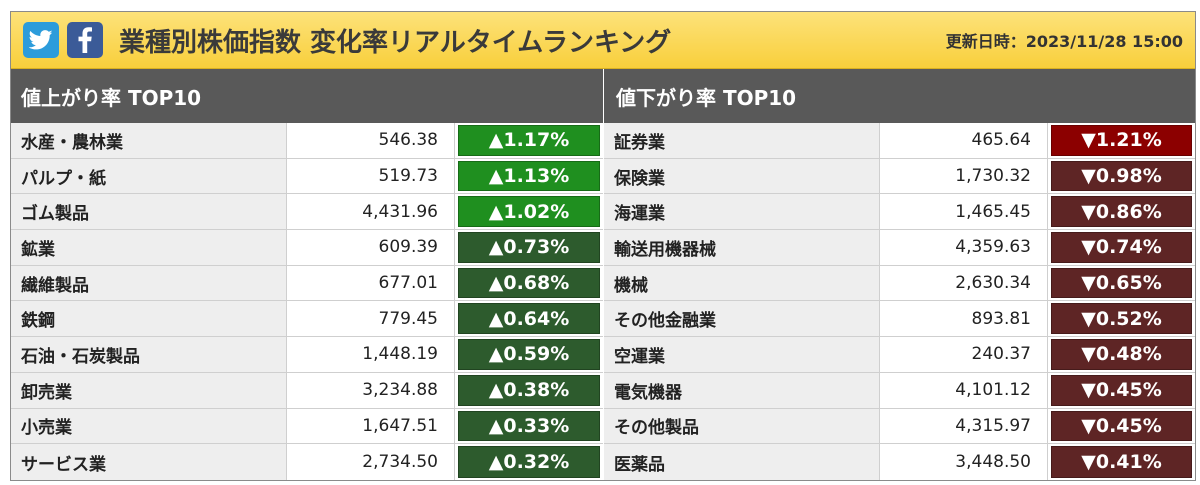  I want to click on sector-name: 鉄鋼, so click(149, 319).